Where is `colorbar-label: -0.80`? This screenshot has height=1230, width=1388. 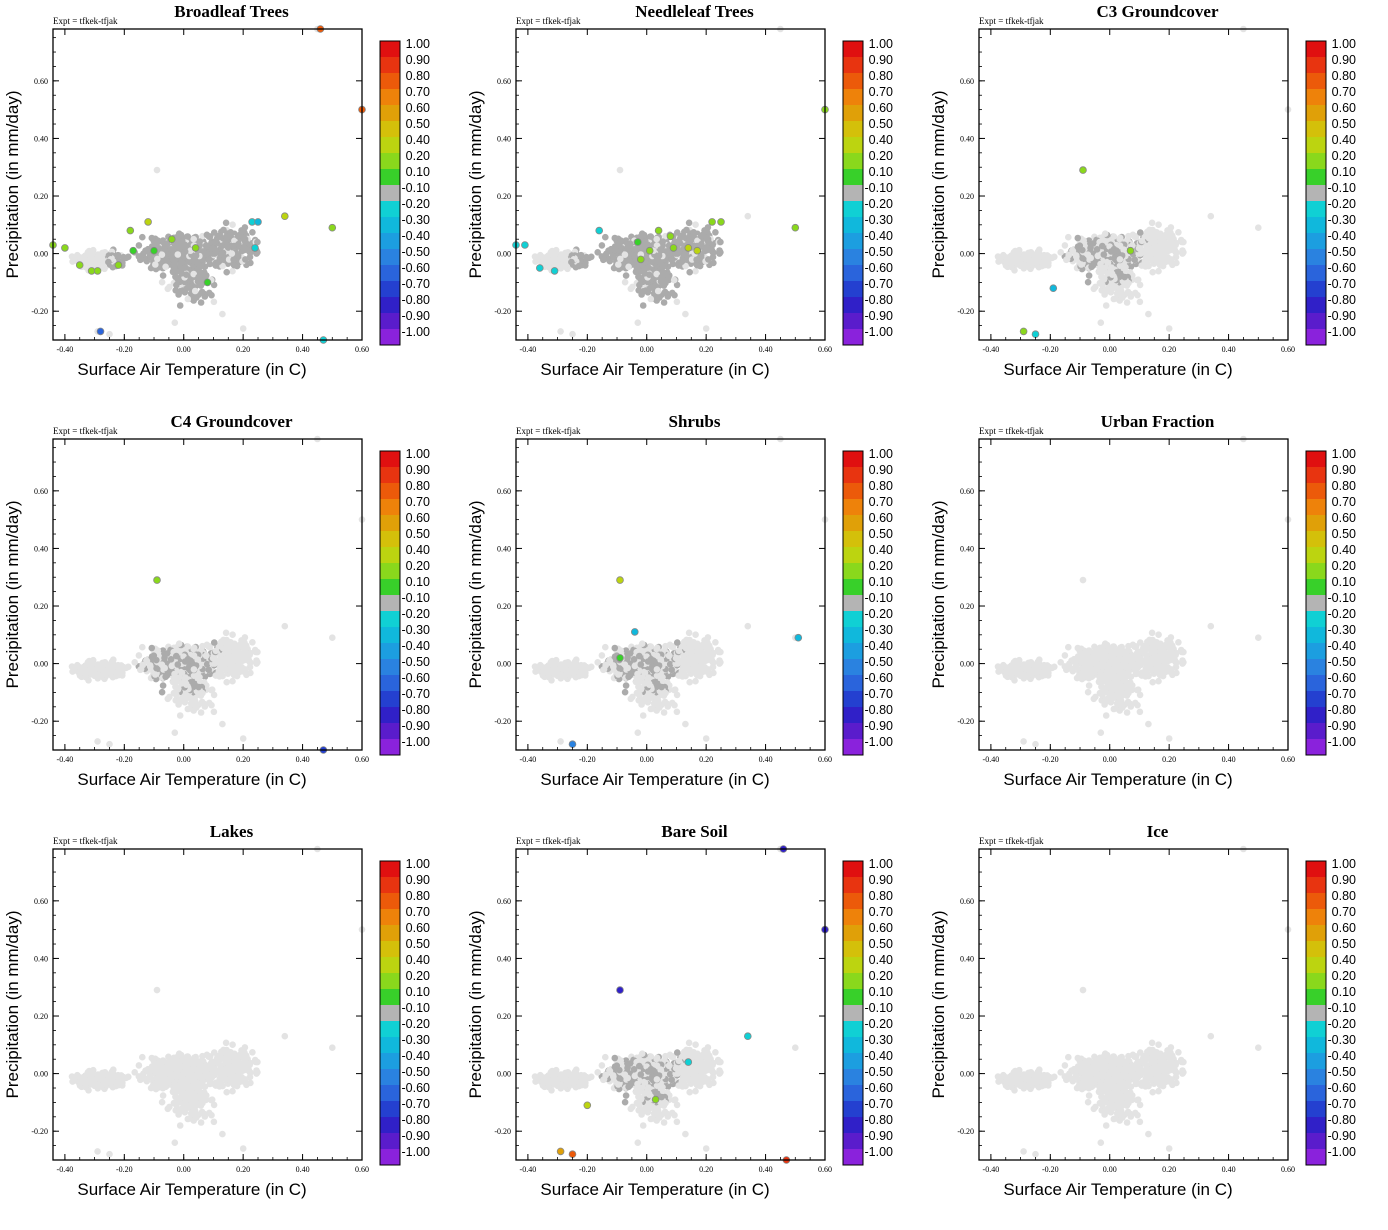
colorbar-label: -0.80 is located at coordinates (416, 300).